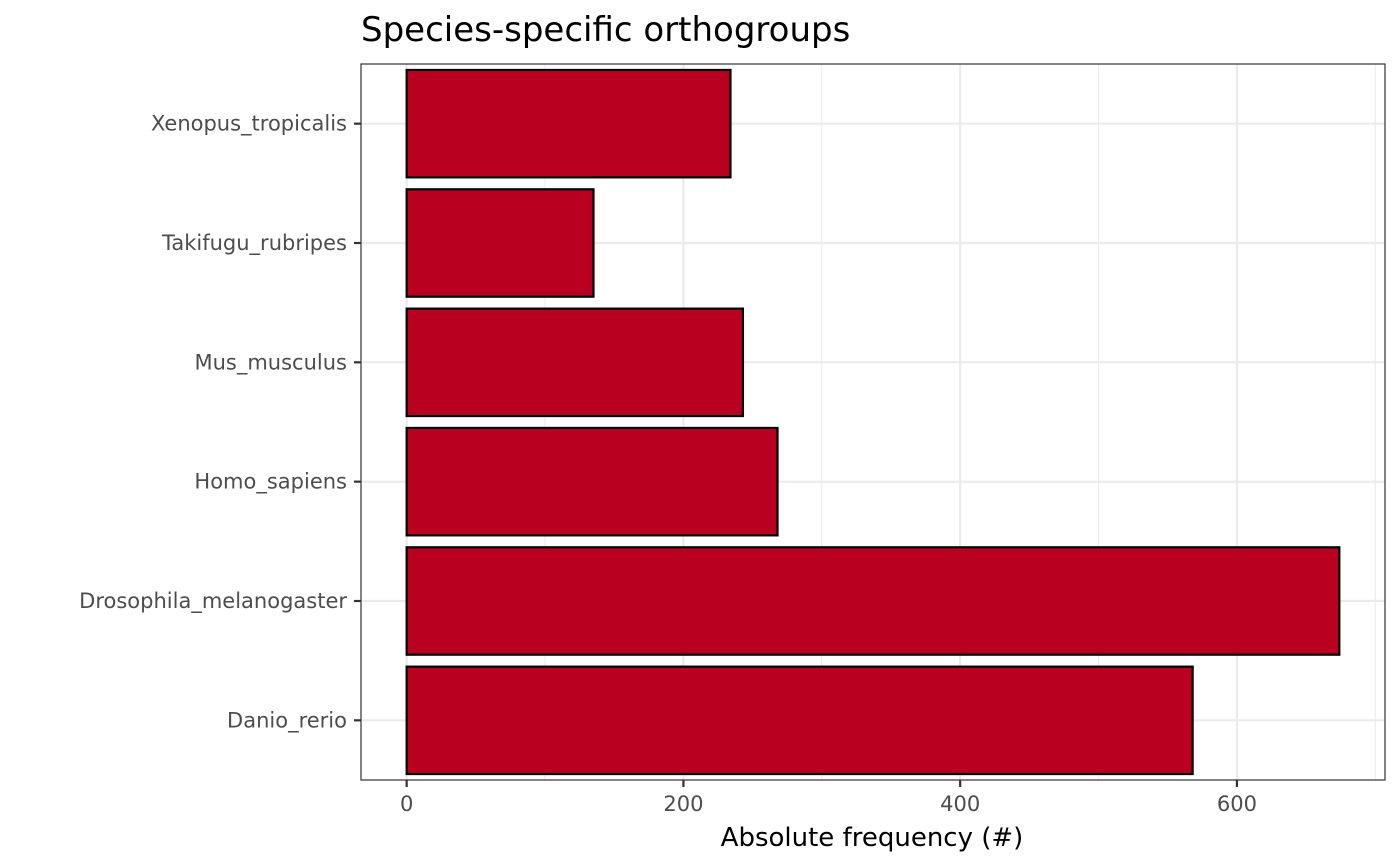 The height and width of the screenshot is (866, 1400). I want to click on y-tick-label: Drosophila_melanogaster, so click(213, 601).